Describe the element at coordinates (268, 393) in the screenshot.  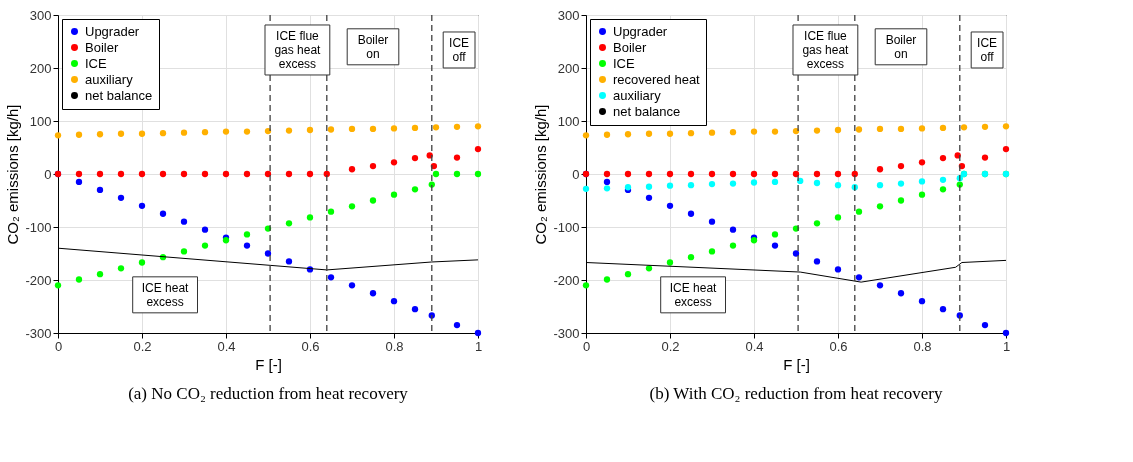
I see `text: (a) No CO₂ reduction from heat recovery` at that location.